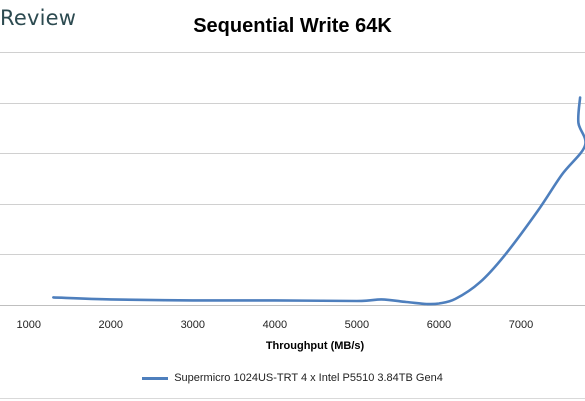 The width and height of the screenshot is (585, 401). I want to click on x-tick-label: 5000, so click(357, 325).